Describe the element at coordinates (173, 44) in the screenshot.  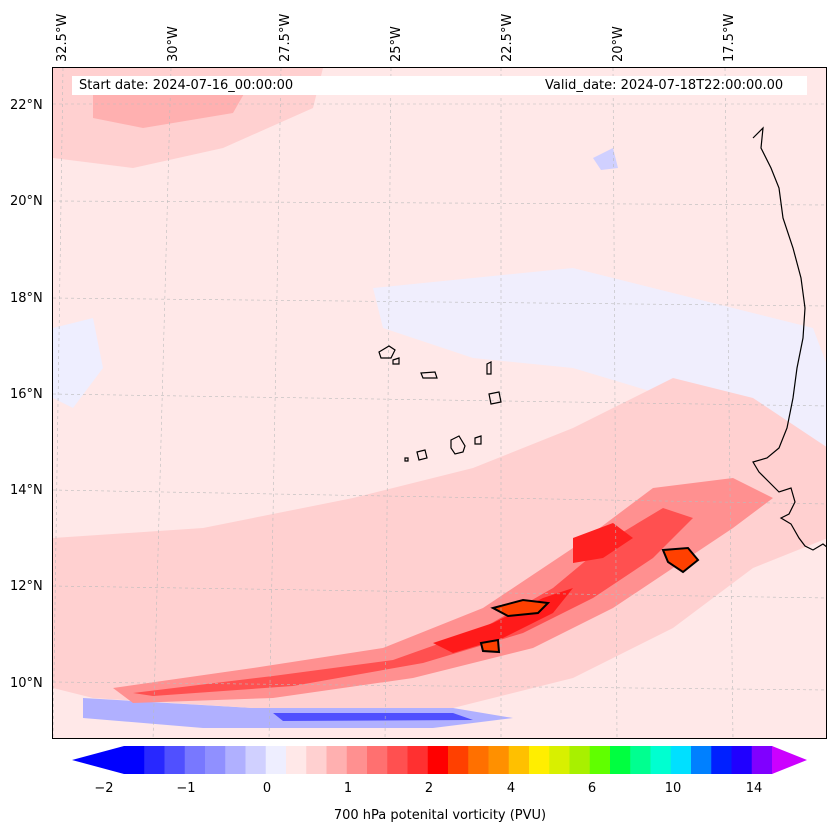
I see `lon-label-30w: 30°W` at that location.